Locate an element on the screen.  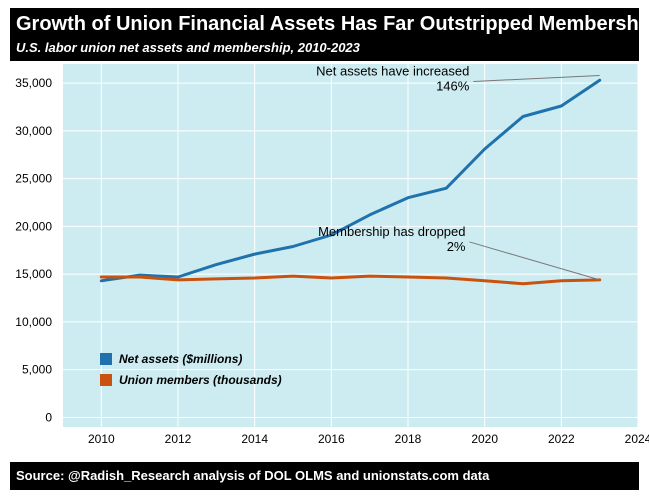
y-tick-label: 15,000 is located at coordinates (33, 274).